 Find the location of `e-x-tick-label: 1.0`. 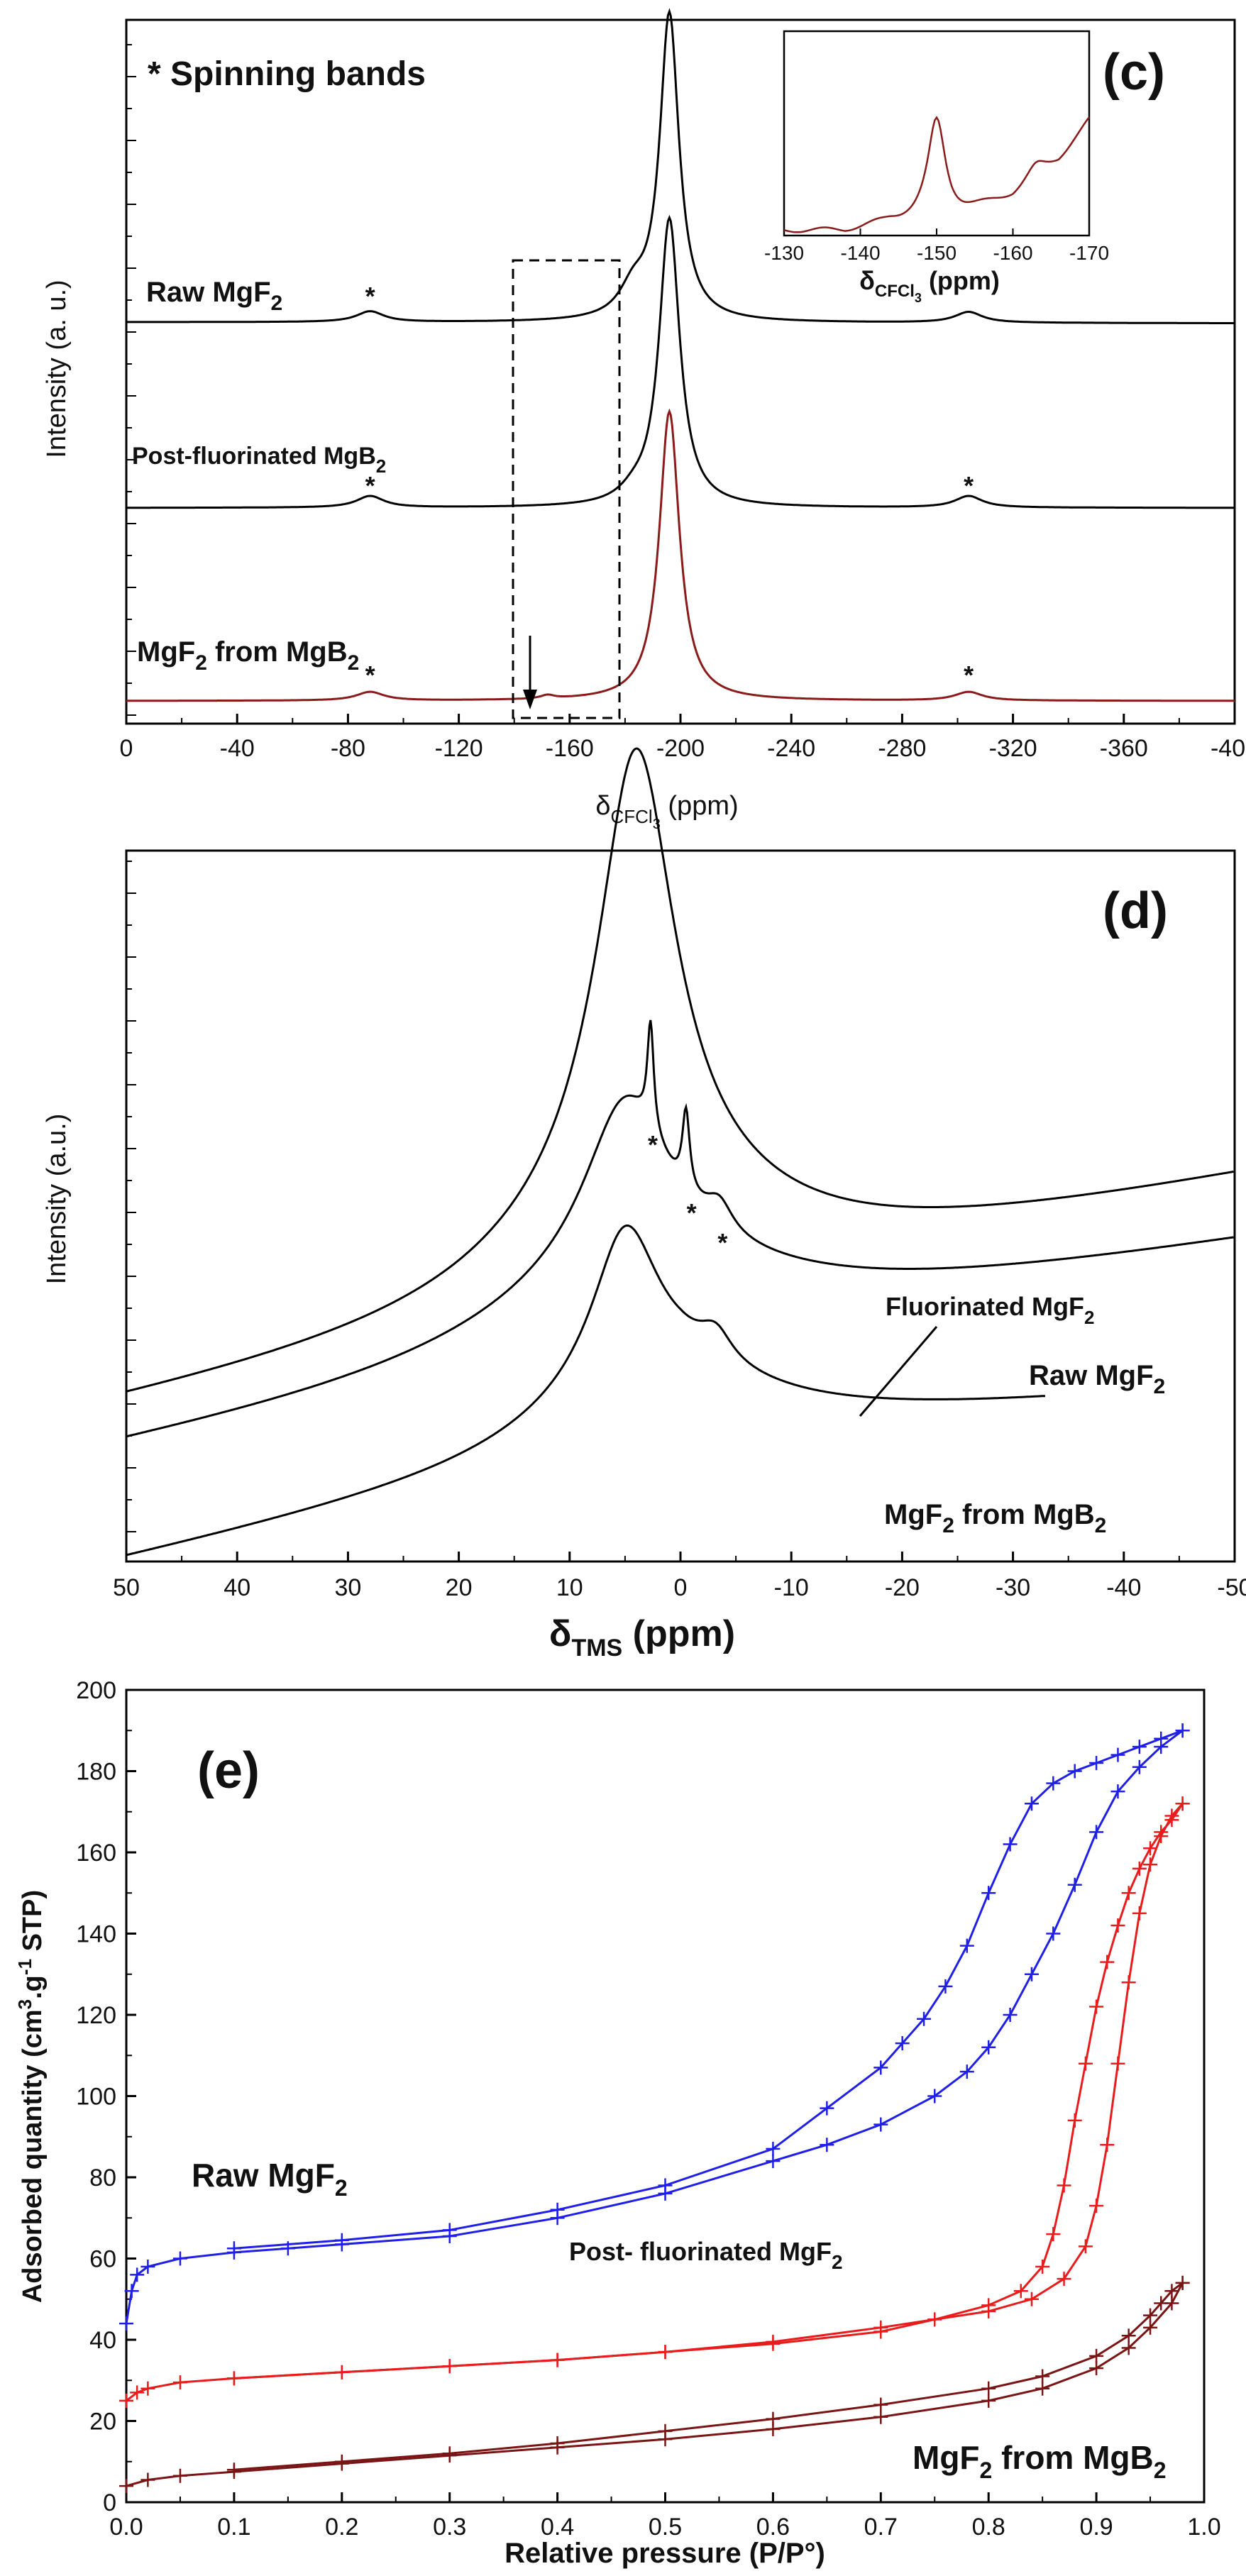

e-x-tick-label: 1.0 is located at coordinates (1203, 2527).